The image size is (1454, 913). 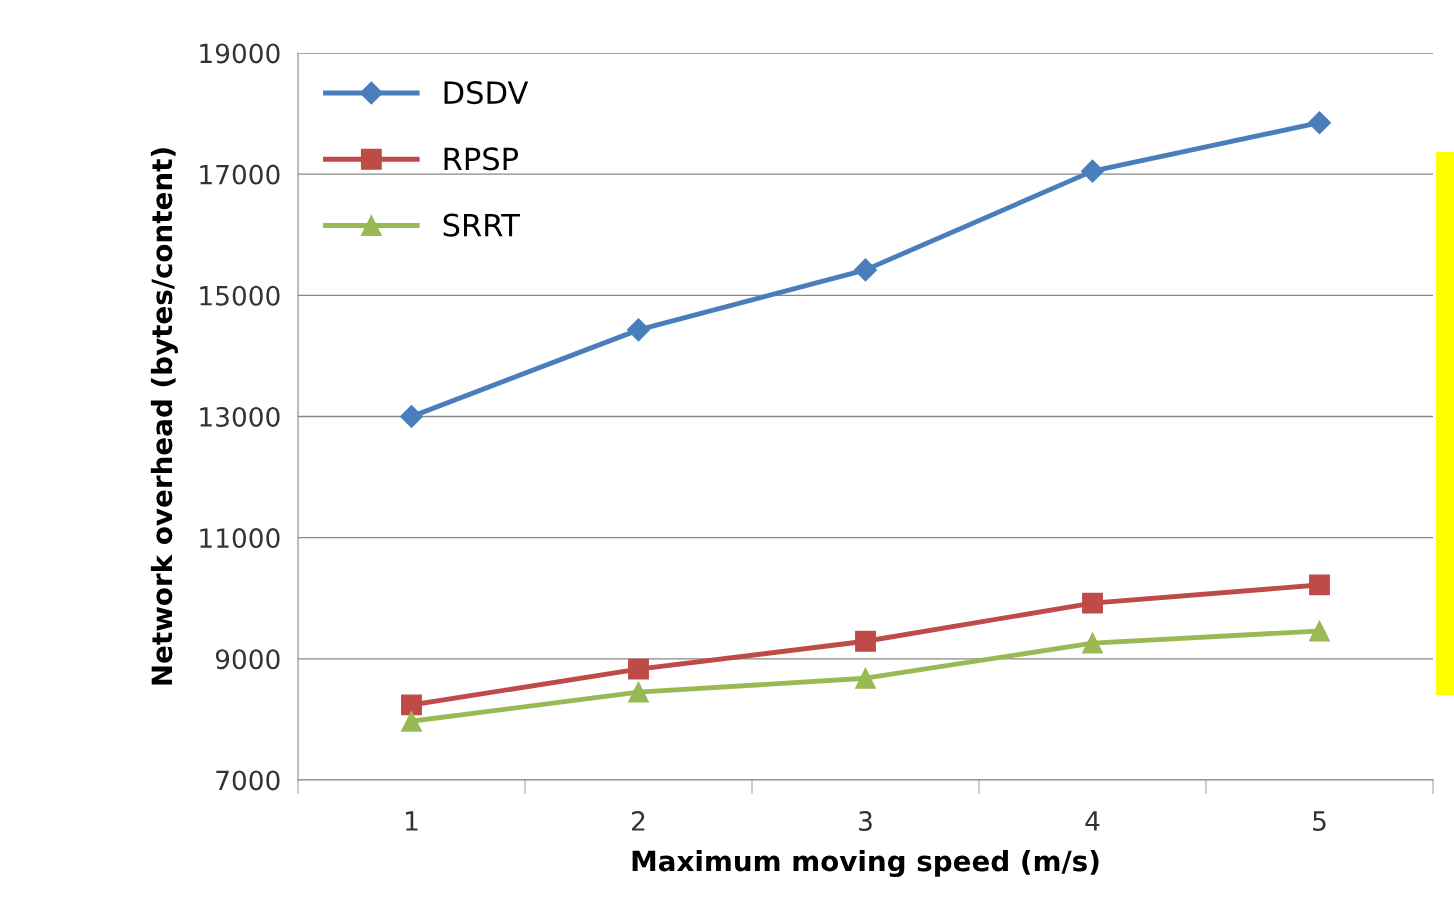 I want to click on x-tick-label: 5, so click(x=1319, y=821).